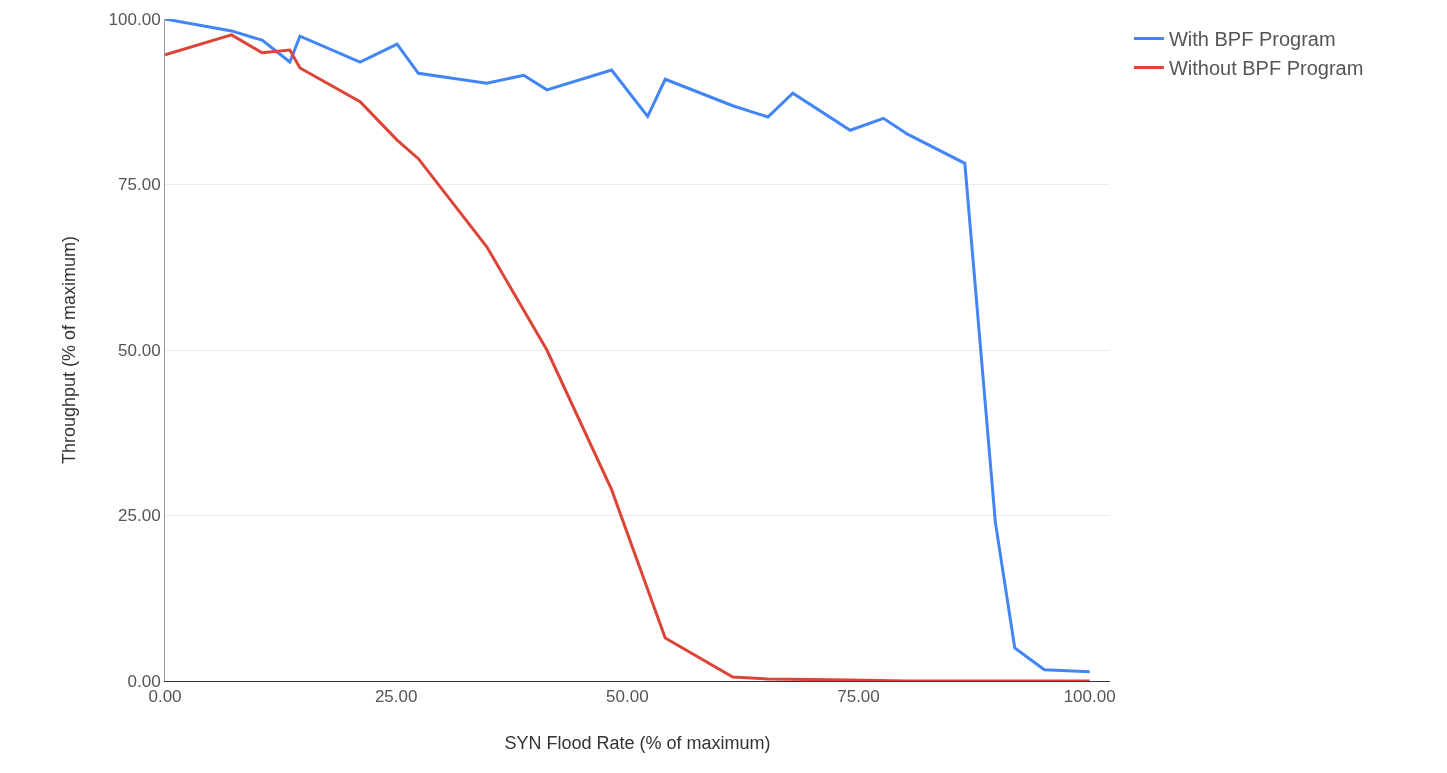 The image size is (1447, 773). Describe the element at coordinates (858, 697) in the screenshot. I see `x-tick-label: 75.00` at that location.